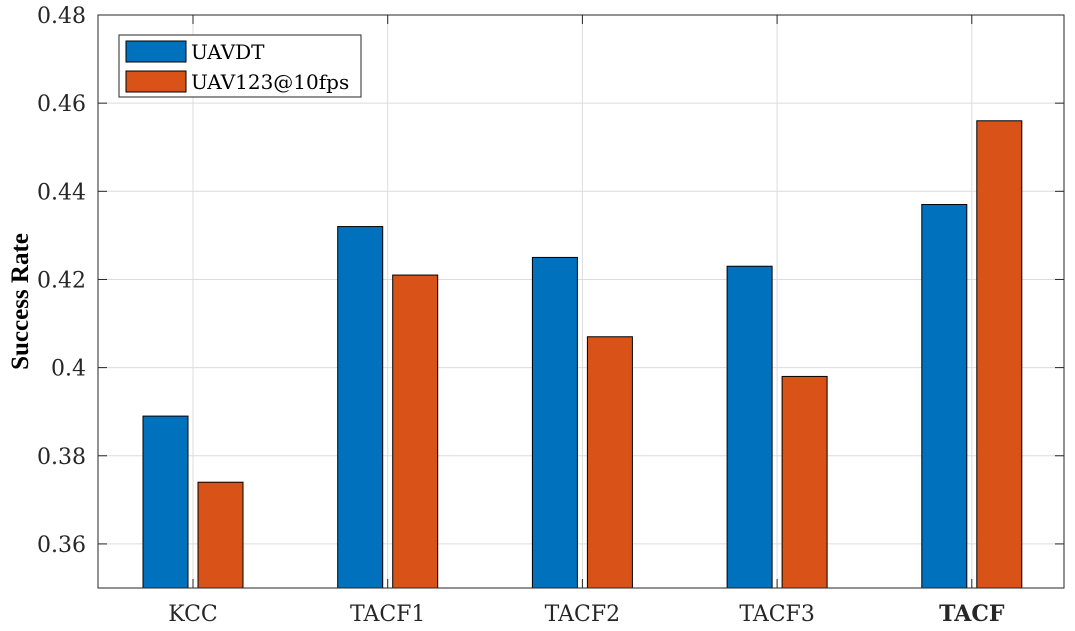 The width and height of the screenshot is (1075, 631). What do you see at coordinates (61, 457) in the screenshot?
I see `y-tick-label: 0.38` at bounding box center [61, 457].